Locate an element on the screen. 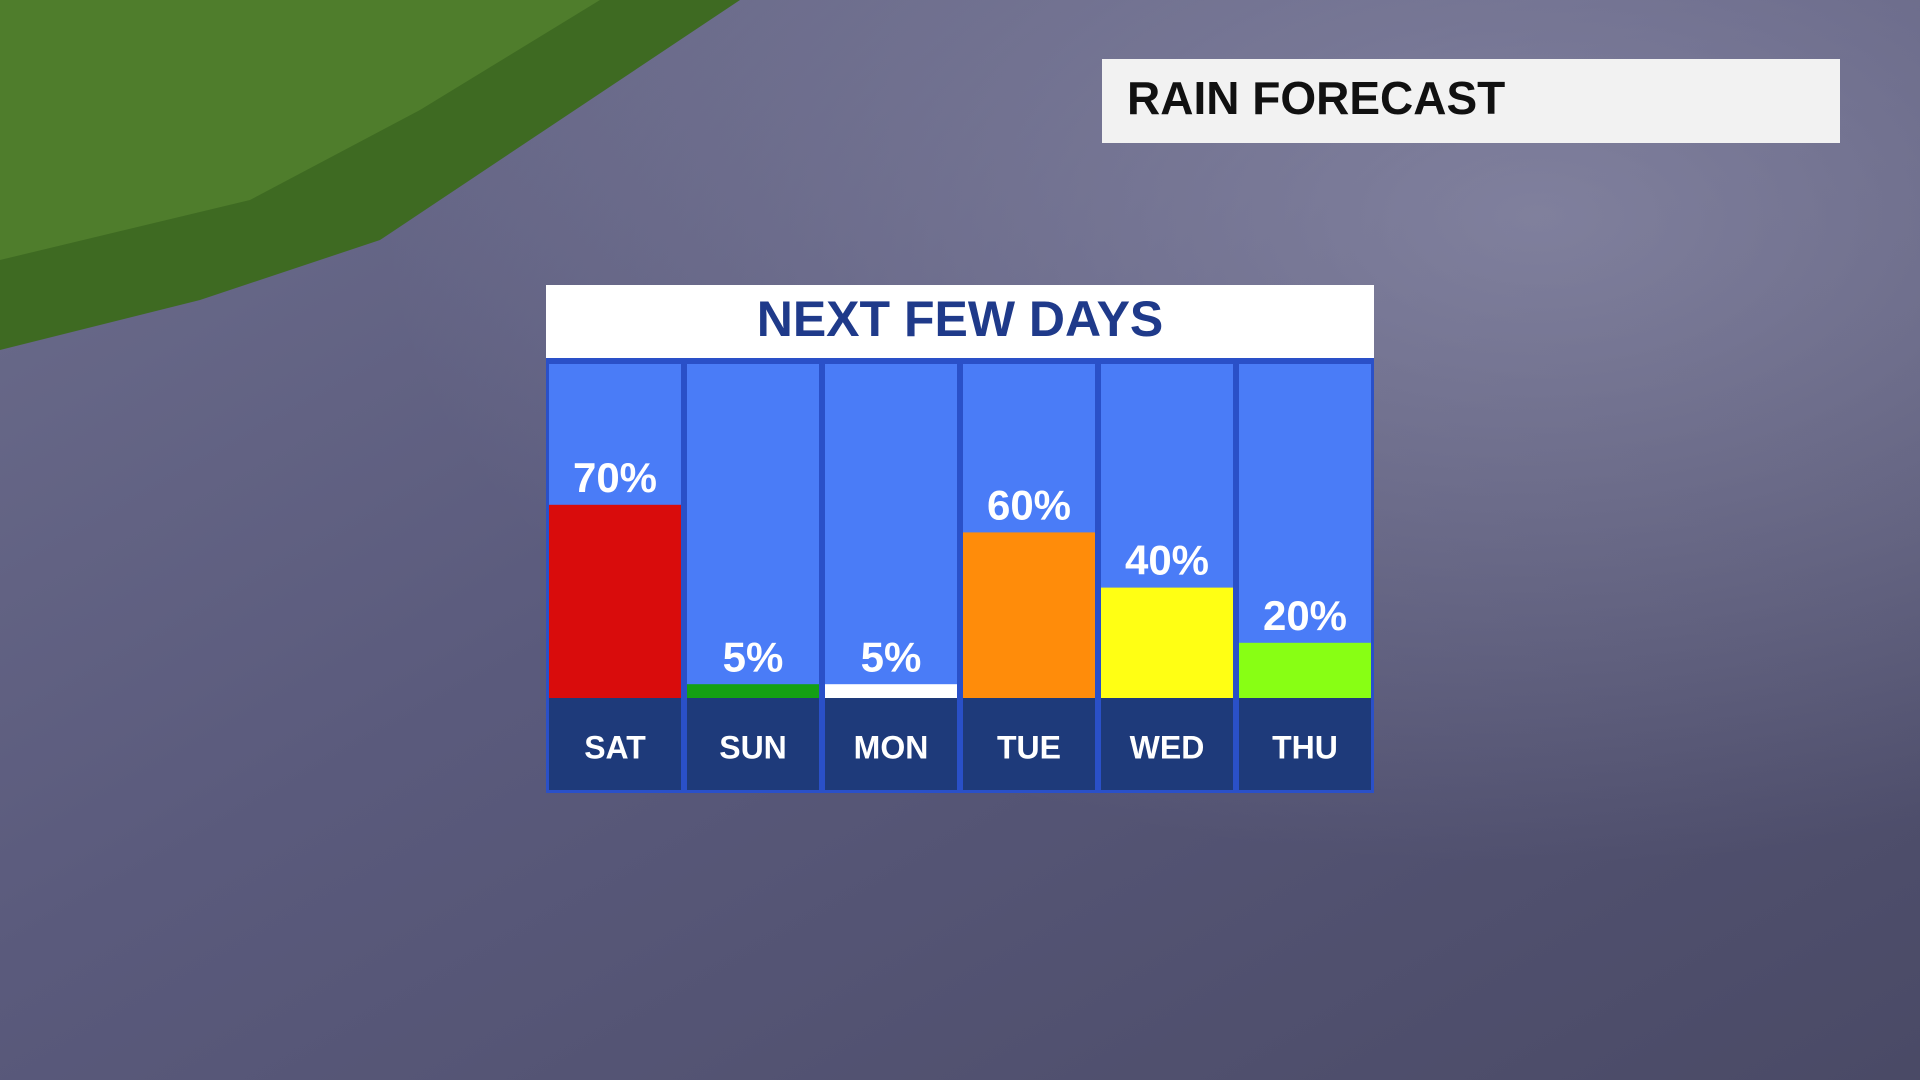  value-label: 40% is located at coordinates (1167, 560).